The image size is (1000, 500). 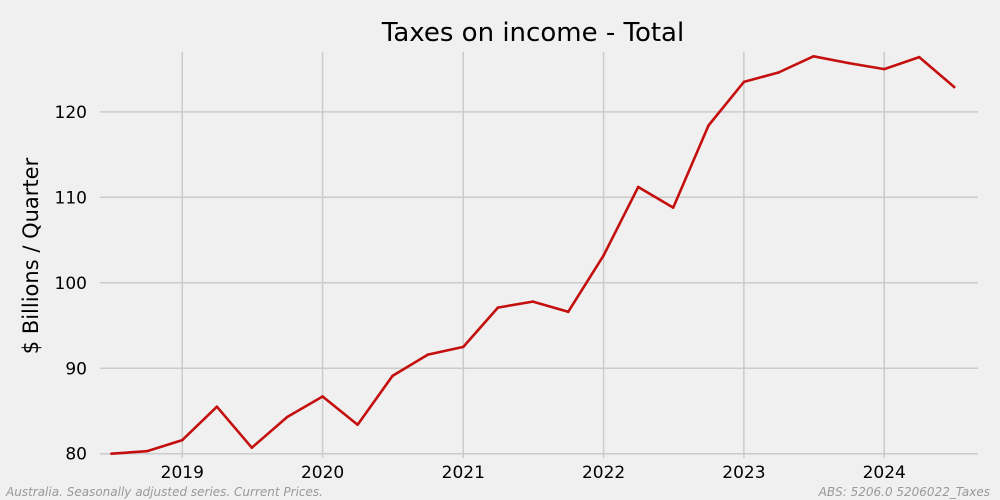 What do you see at coordinates (76, 369) in the screenshot?
I see `y-tick-label: 90` at bounding box center [76, 369].